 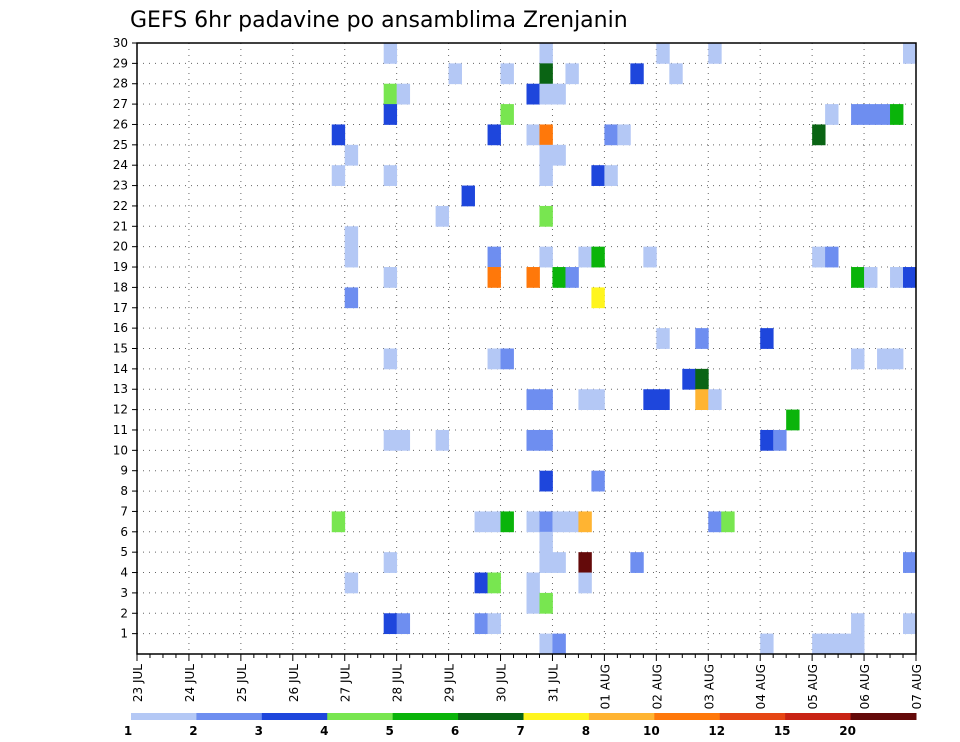 I want to click on y-tick-label: 4, so click(x=124, y=573).